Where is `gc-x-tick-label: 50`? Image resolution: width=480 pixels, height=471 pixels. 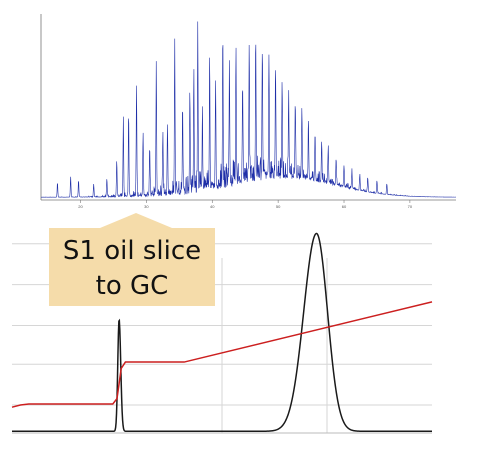 gc-x-tick-label: 50 is located at coordinates (278, 206).